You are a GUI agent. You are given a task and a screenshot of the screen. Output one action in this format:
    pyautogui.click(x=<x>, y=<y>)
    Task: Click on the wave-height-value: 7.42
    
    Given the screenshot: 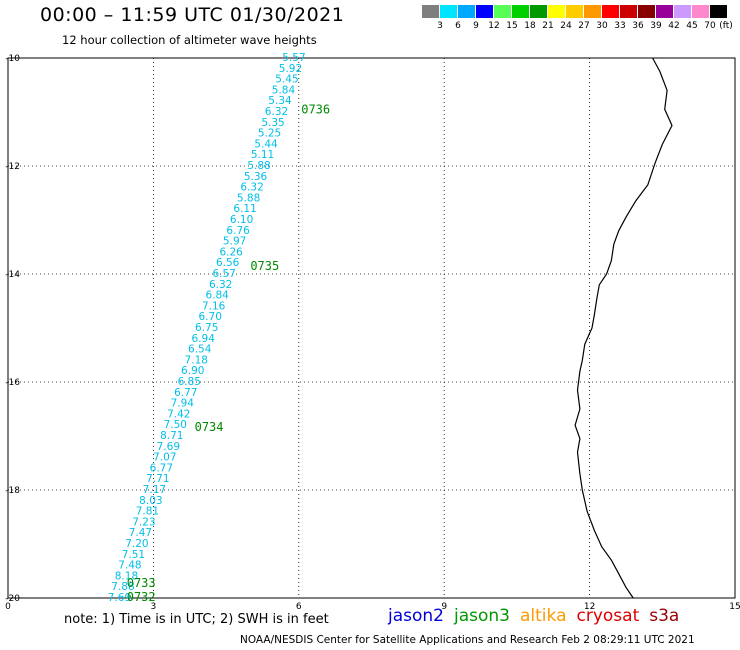 What is the action you would take?
    pyautogui.click(x=178, y=414)
    